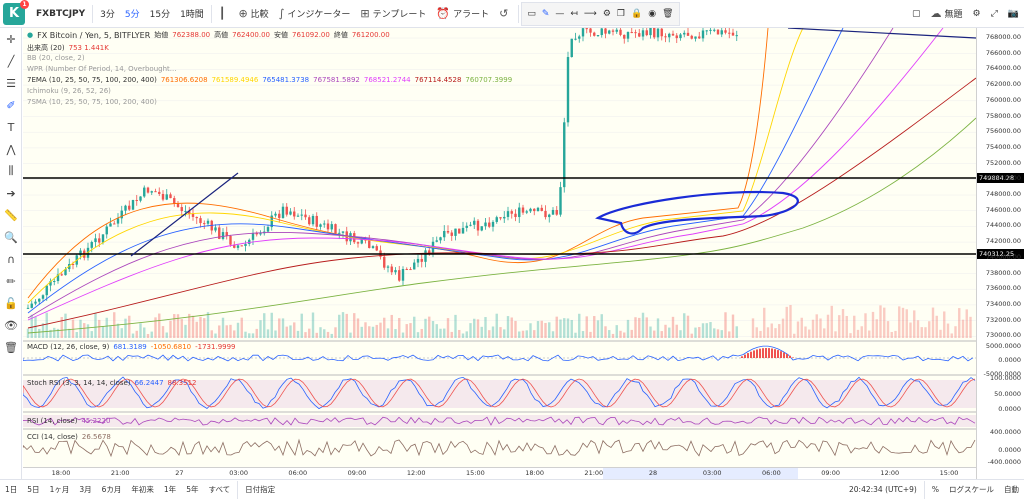 The width and height of the screenshot is (1024, 499). I want to click on eye-icon: ◉, so click(652, 13).